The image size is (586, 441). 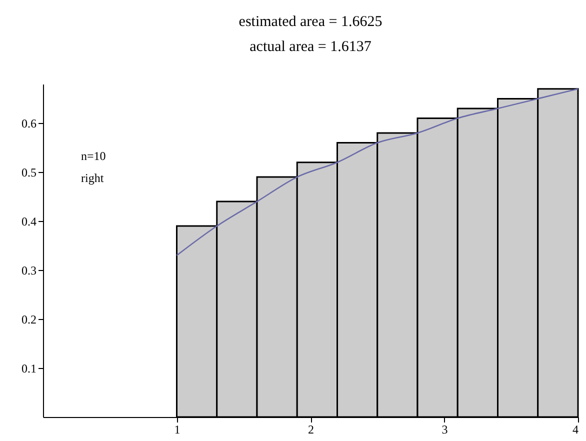 I want to click on x-tick-label: 3, so click(x=445, y=429).